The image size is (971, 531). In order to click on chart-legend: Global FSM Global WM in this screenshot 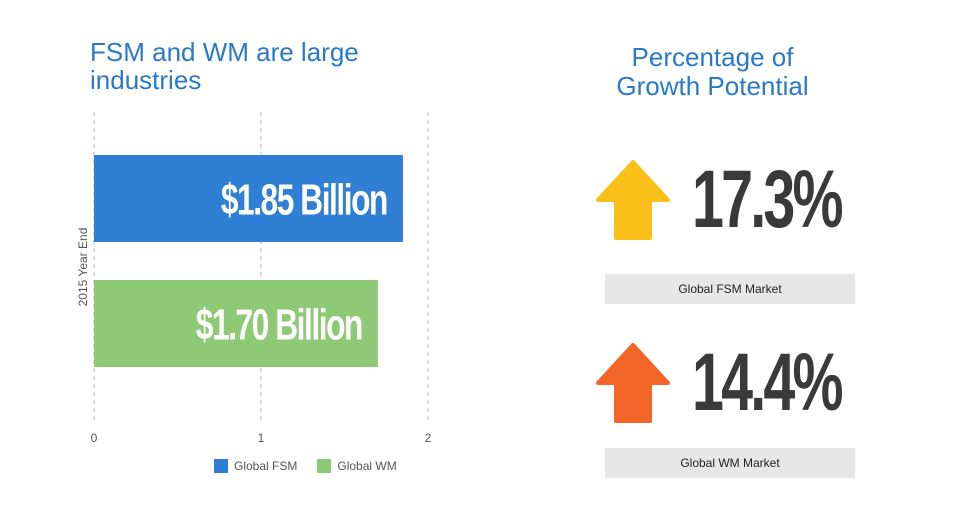, I will do `click(315, 466)`.